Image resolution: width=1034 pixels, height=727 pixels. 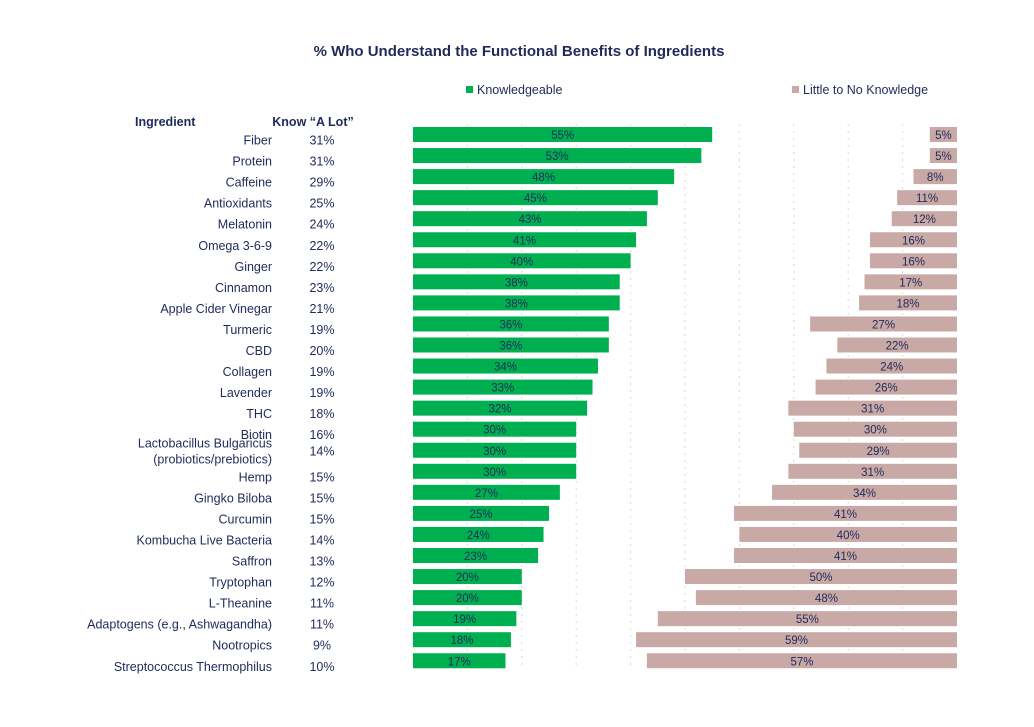 What do you see at coordinates (249, 183) in the screenshot?
I see `ingredient-label-caffeine: Caffeine` at bounding box center [249, 183].